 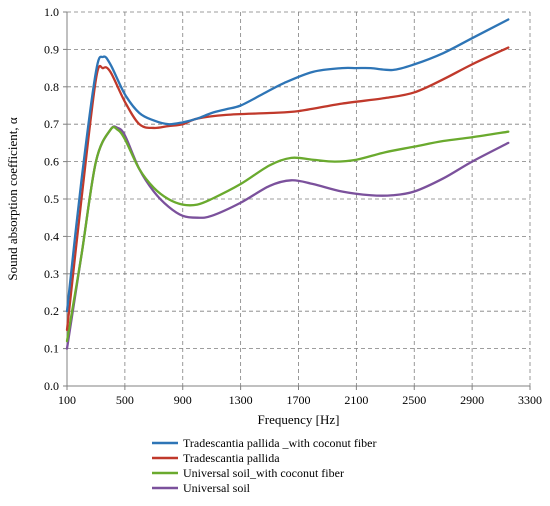 I want to click on y-tick-label: 0.2, so click(x=51, y=311).